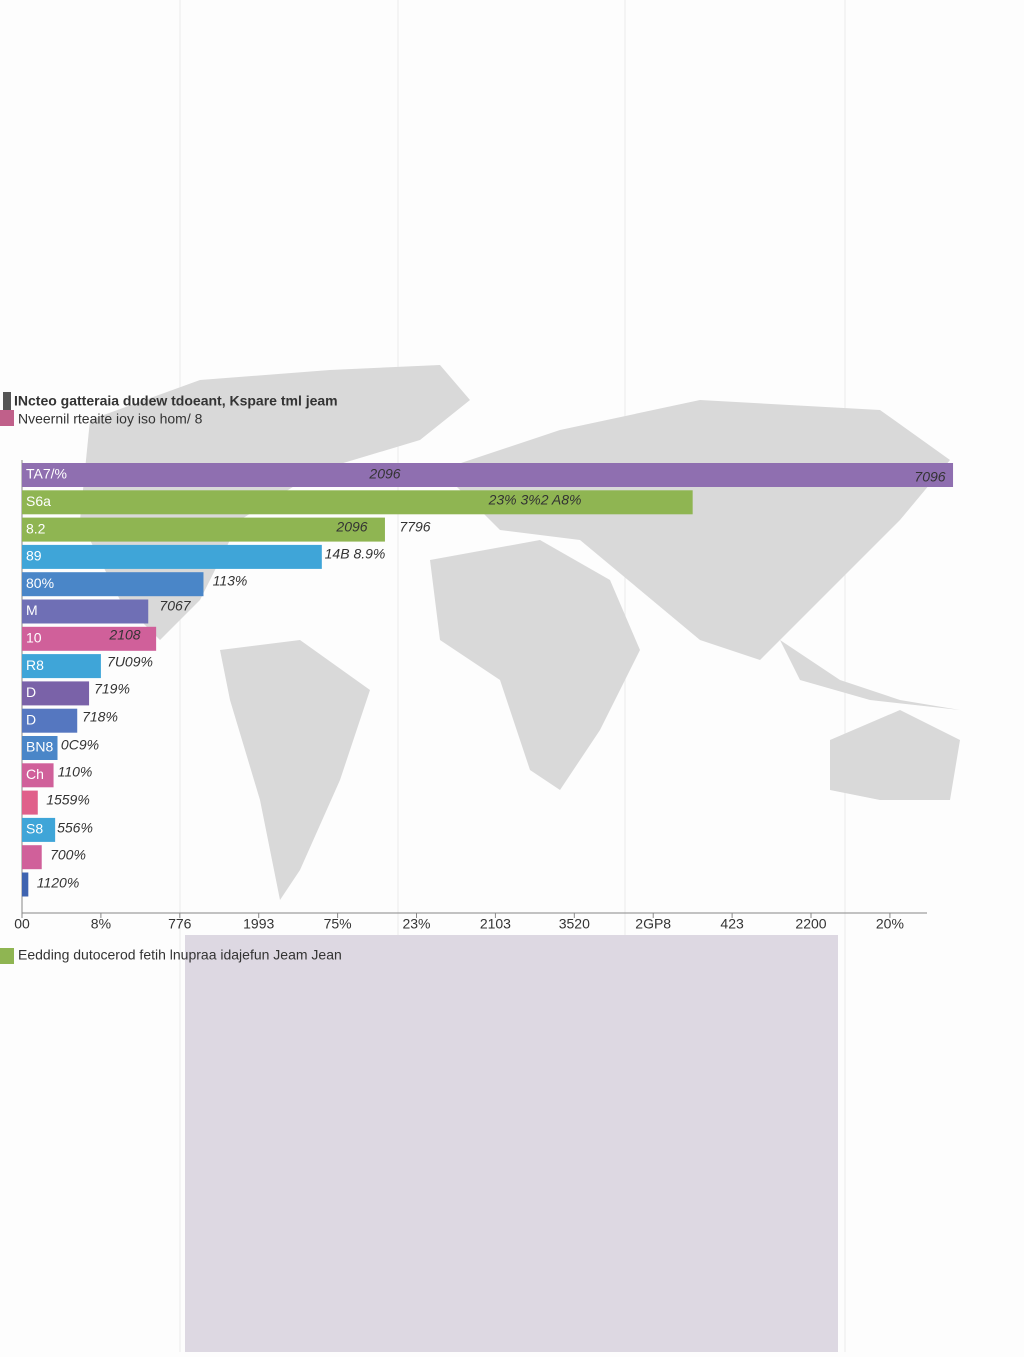 The width and height of the screenshot is (1024, 1357). I want to click on x-tick-label: 75%, so click(338, 924).